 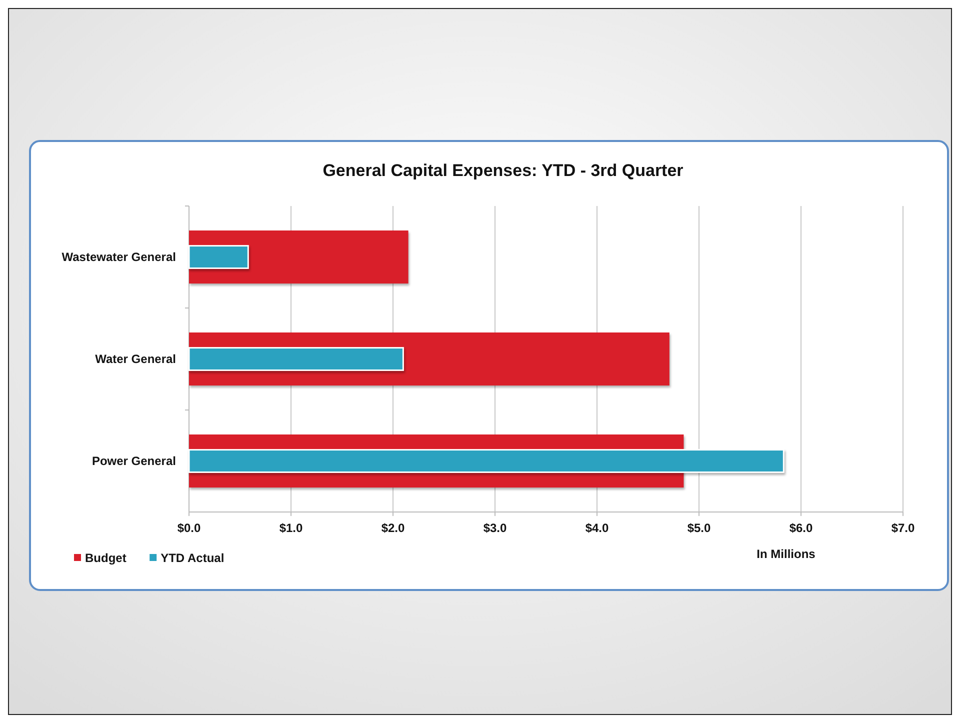 I want to click on x-tick-label: $6.0, so click(x=801, y=528).